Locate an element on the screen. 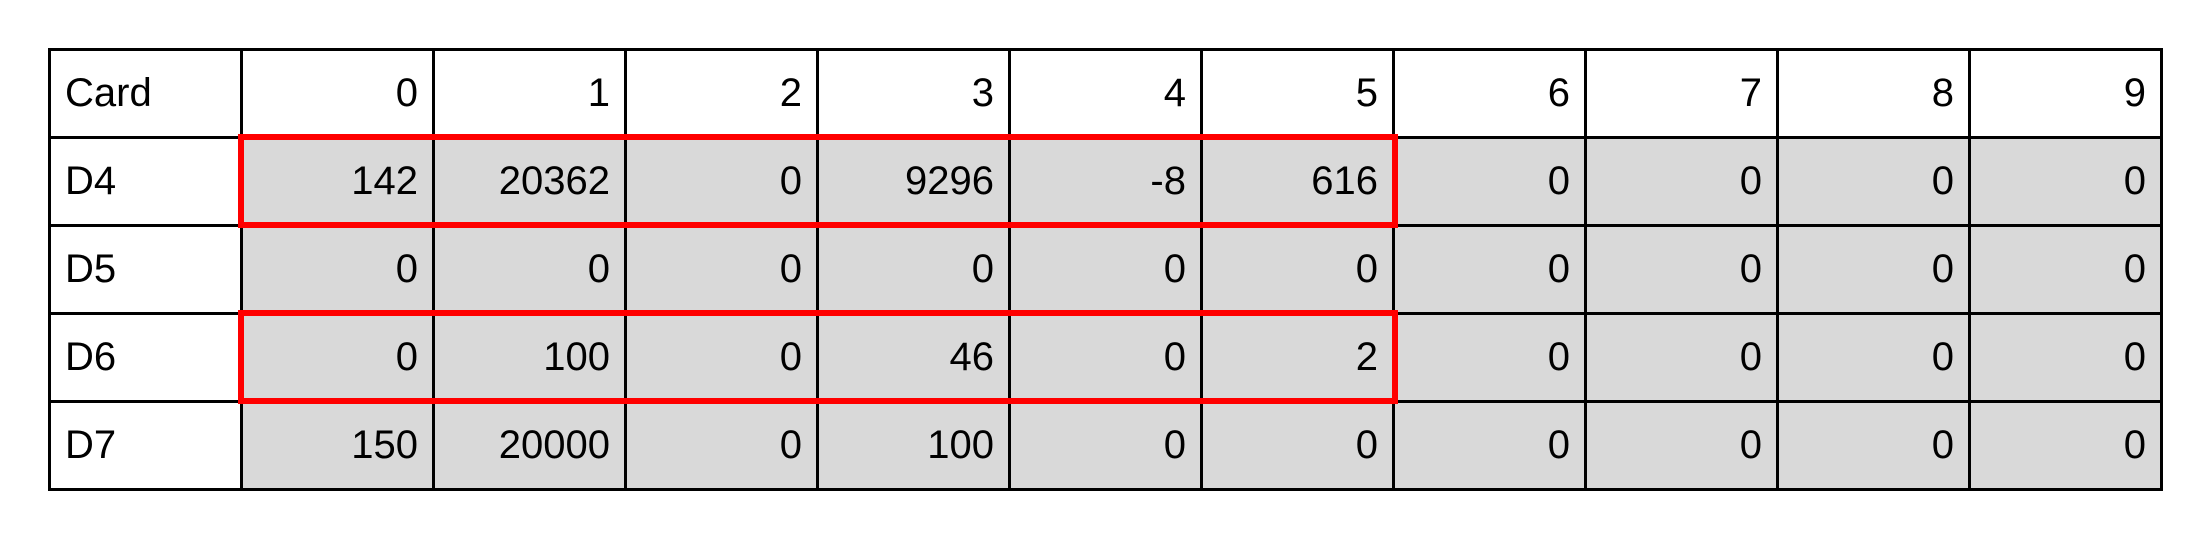 This screenshot has width=2208, height=536. header-cell: 5 is located at coordinates (1297, 93).